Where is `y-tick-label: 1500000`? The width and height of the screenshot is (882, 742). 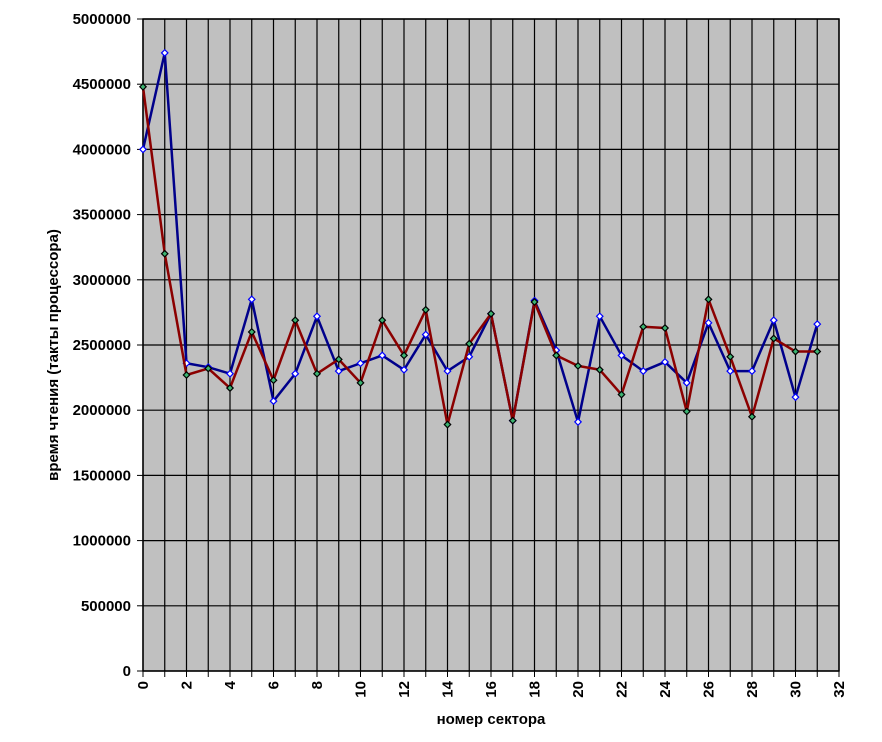 y-tick-label: 1500000 is located at coordinates (102, 475).